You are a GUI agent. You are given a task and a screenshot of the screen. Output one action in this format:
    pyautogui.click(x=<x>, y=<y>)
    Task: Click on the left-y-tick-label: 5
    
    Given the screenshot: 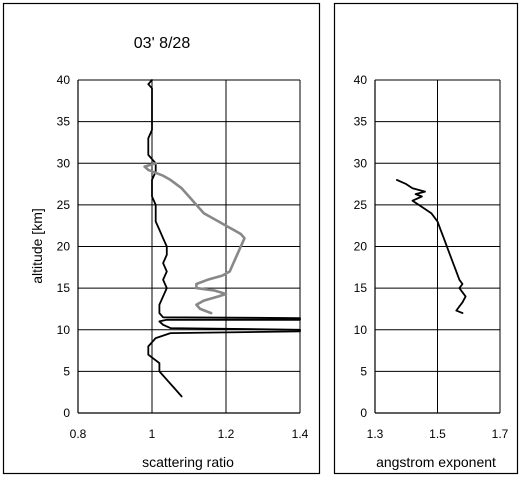 What is the action you would take?
    pyautogui.click(x=66, y=371)
    